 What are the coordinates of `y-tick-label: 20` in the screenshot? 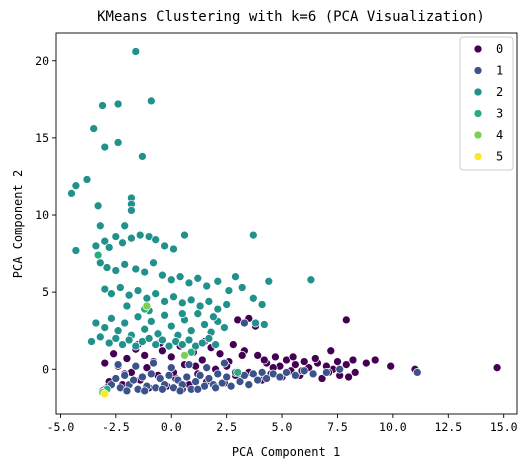 It's located at (42, 61).